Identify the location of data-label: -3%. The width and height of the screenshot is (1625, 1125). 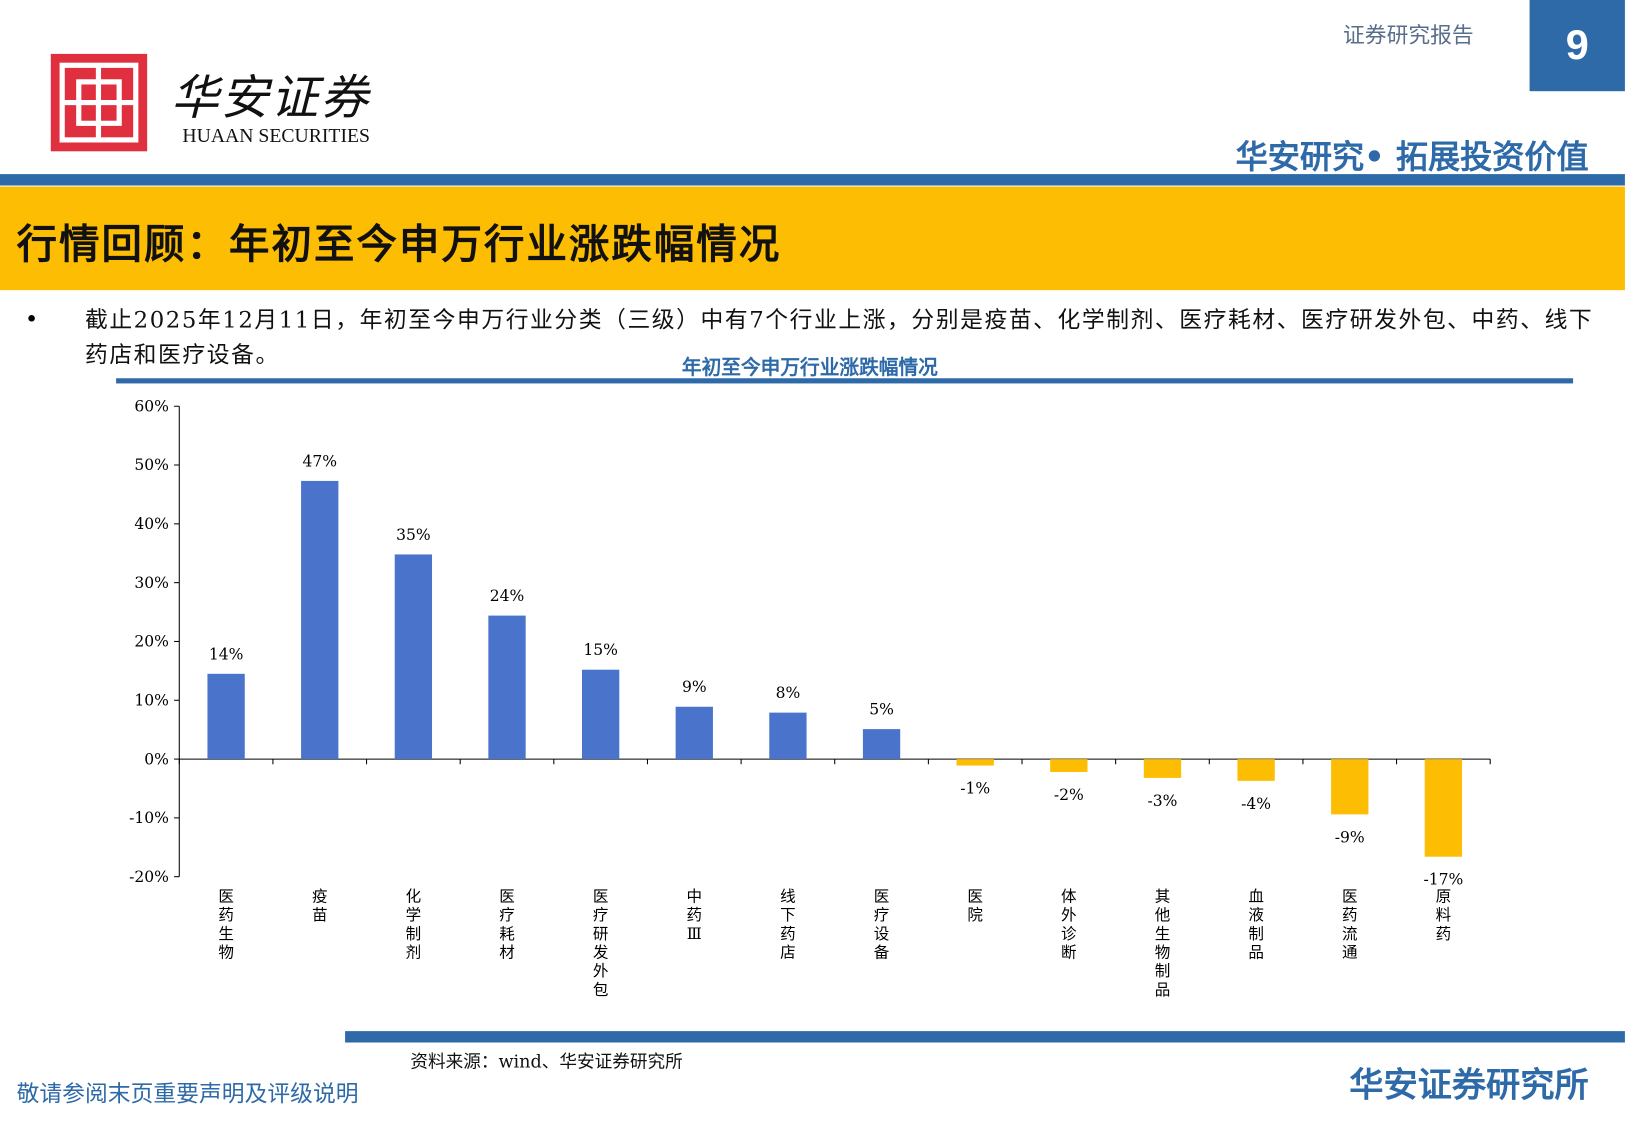
(1163, 801).